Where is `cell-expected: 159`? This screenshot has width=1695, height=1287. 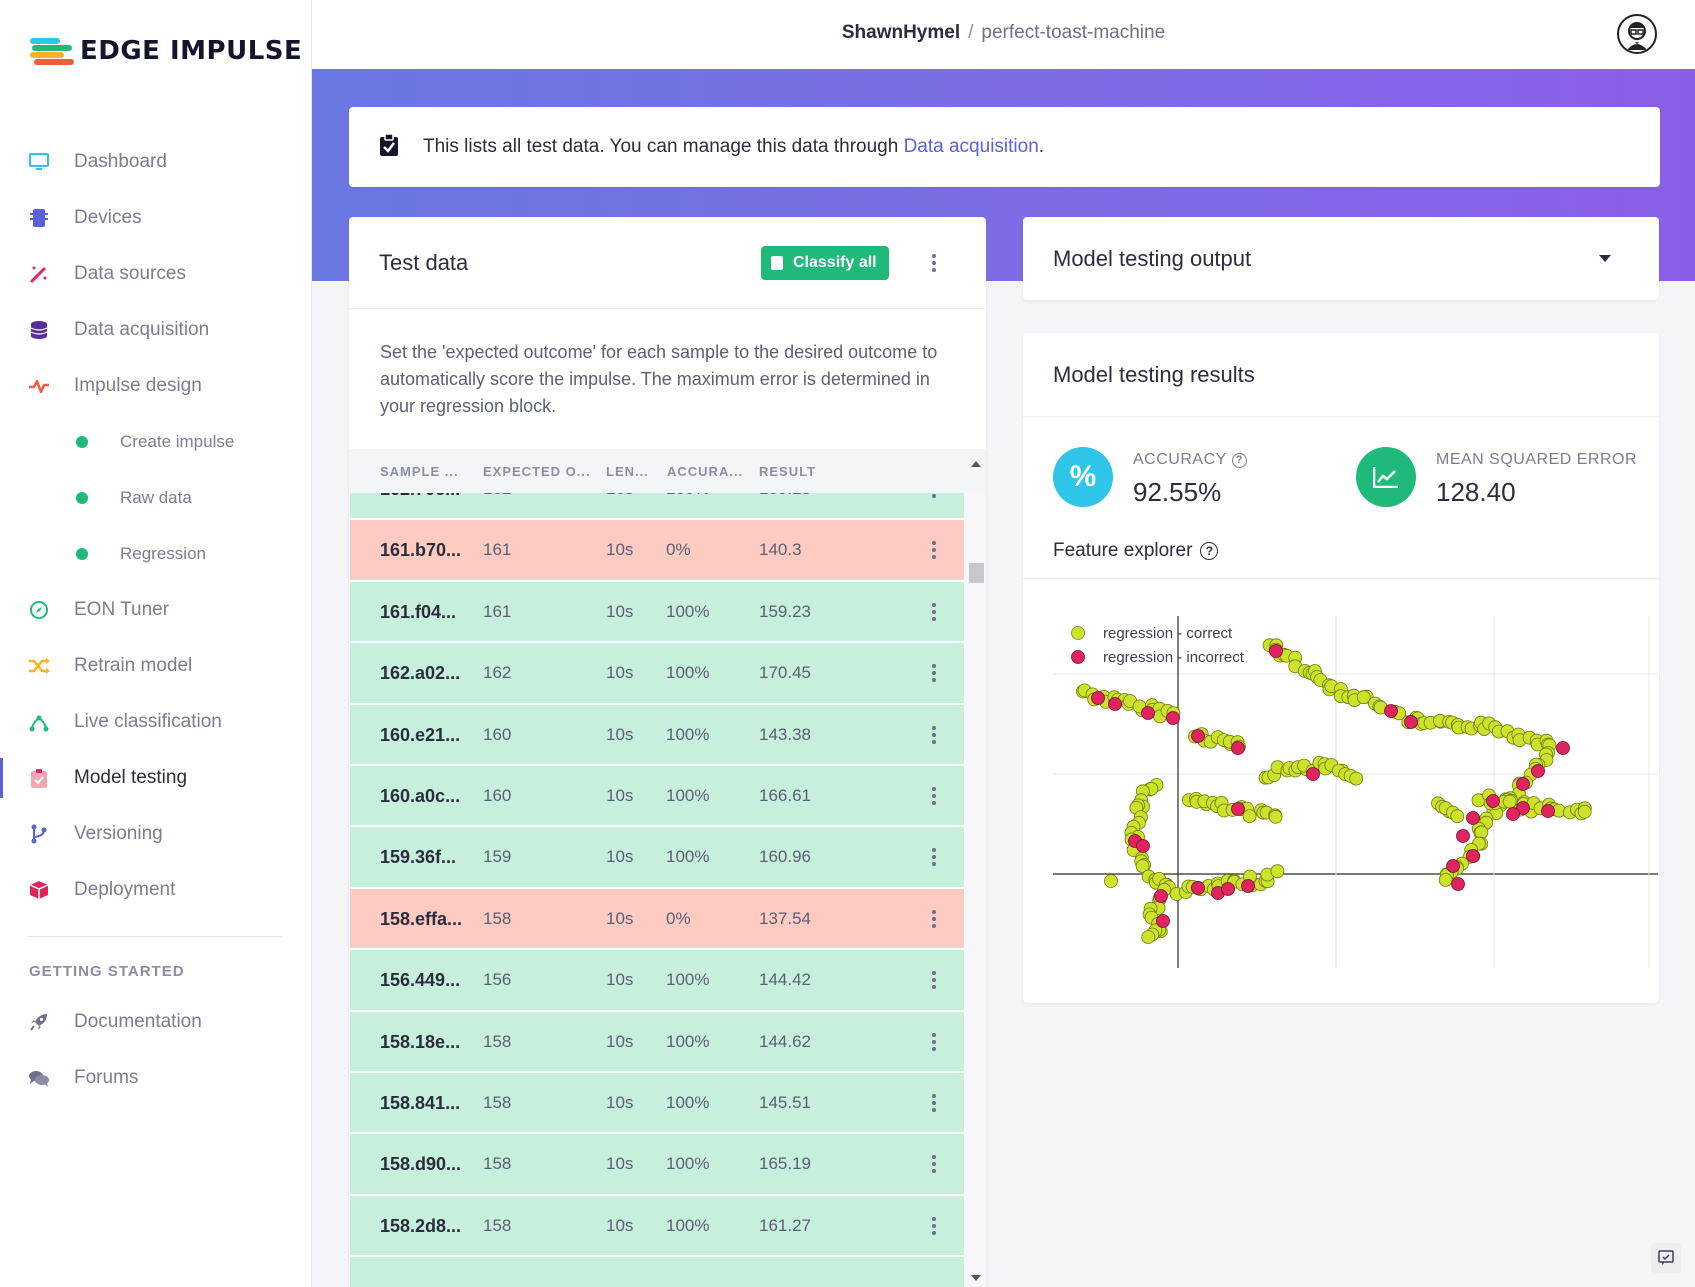
cell-expected: 159 is located at coordinates (497, 857).